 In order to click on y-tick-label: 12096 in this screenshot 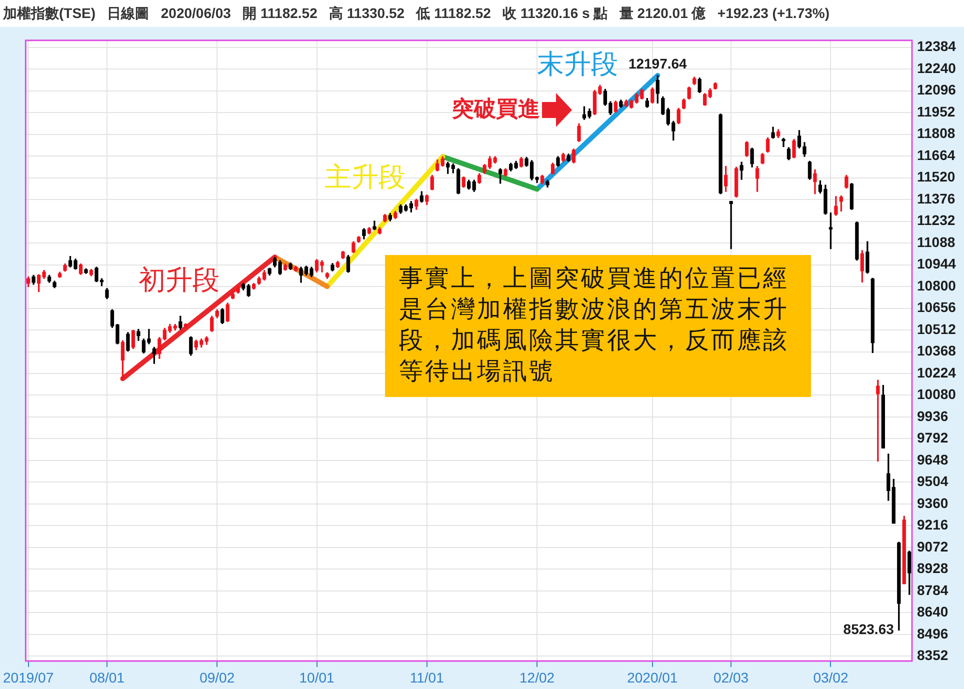, I will do `click(936, 90)`.